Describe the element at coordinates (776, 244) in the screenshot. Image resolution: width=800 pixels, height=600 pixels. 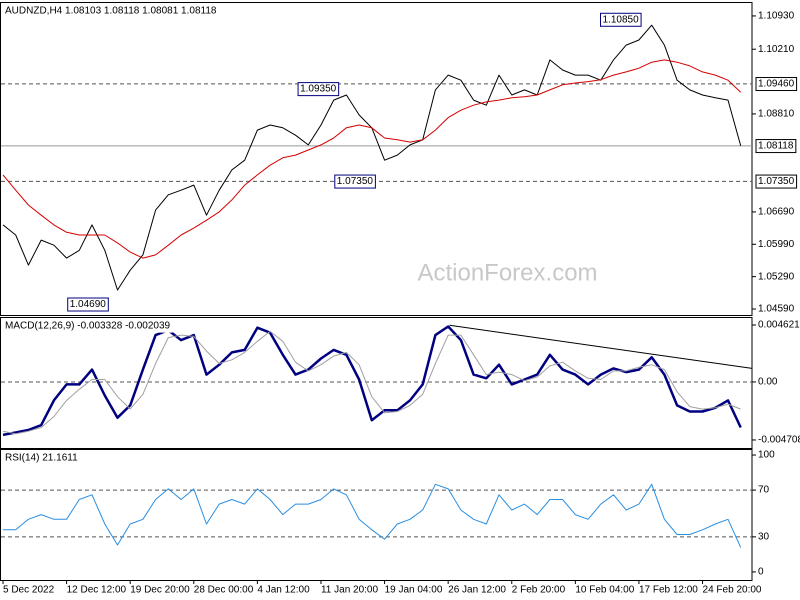
I see `y-tick-label: 1.05990` at that location.